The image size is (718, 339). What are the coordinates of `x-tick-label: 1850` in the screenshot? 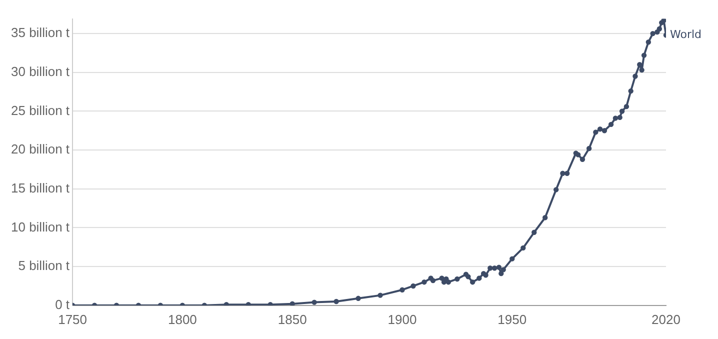 It's located at (292, 319).